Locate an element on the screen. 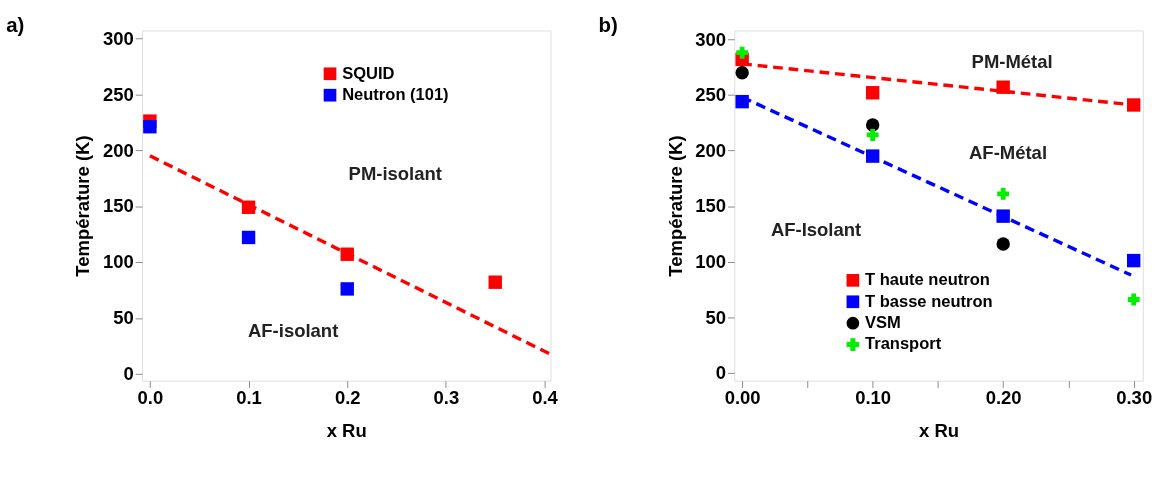 The image size is (1172, 485). x-tick-label: 0.30 is located at coordinates (1134, 398).